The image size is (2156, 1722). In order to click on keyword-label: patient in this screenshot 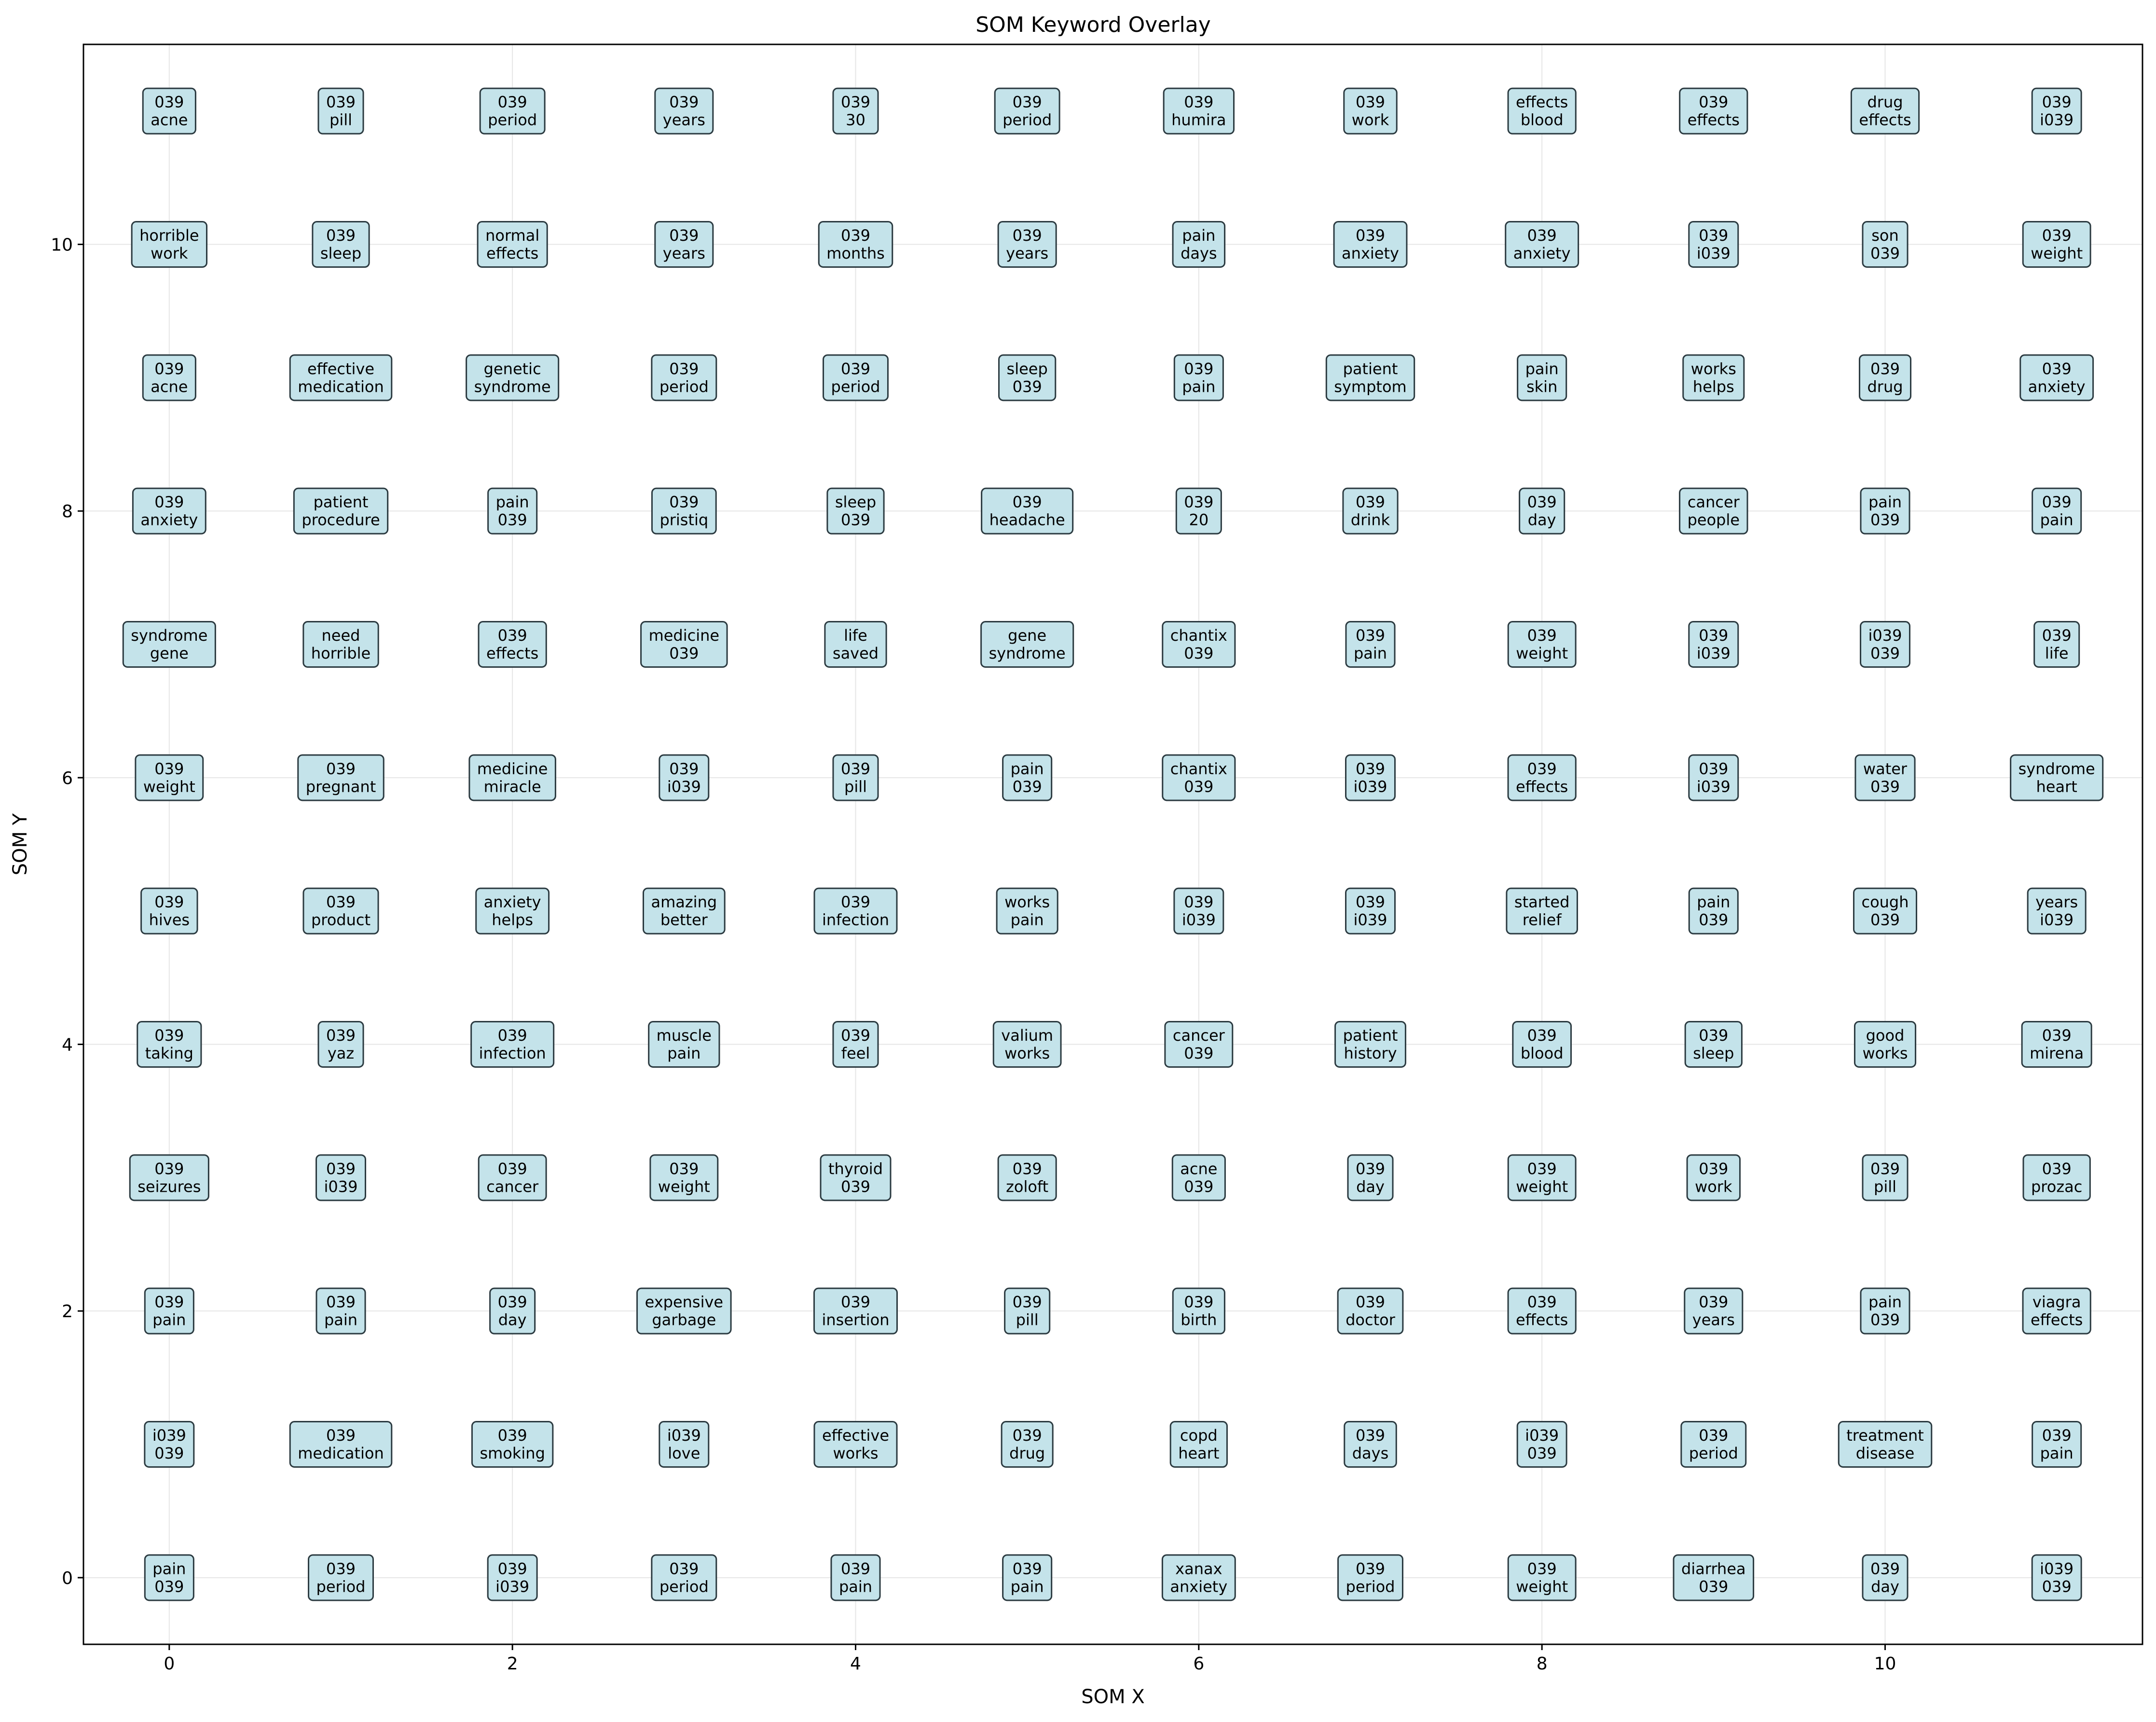, I will do `click(342, 502)`.